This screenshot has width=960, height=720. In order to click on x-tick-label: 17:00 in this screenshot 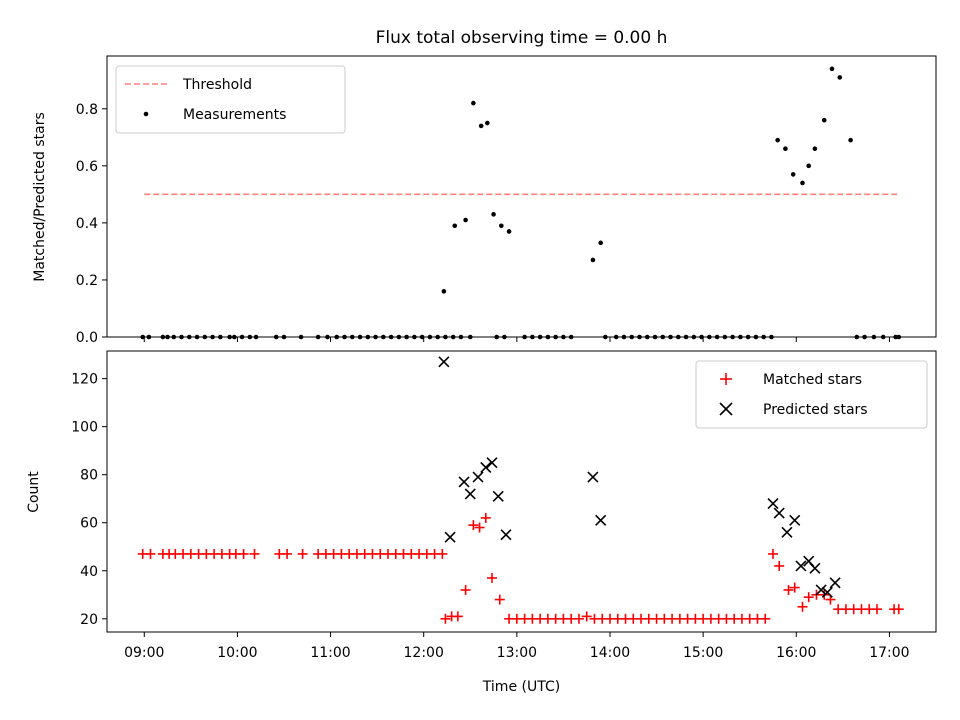, I will do `click(889, 653)`.